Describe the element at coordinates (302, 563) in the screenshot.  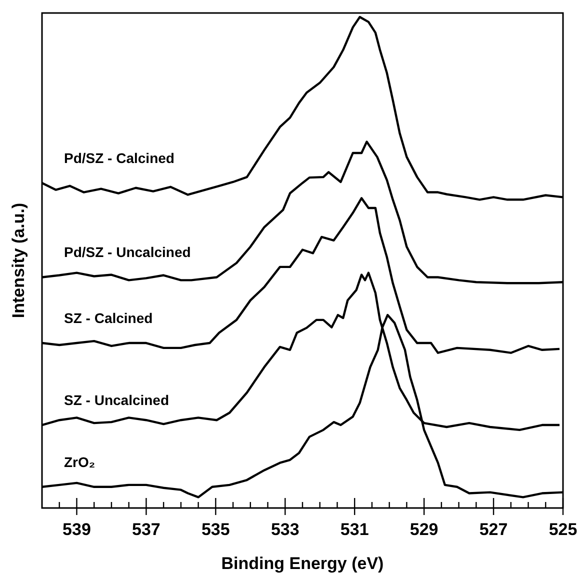
I see `x-axis-title: Binding Energy (eV)` at that location.